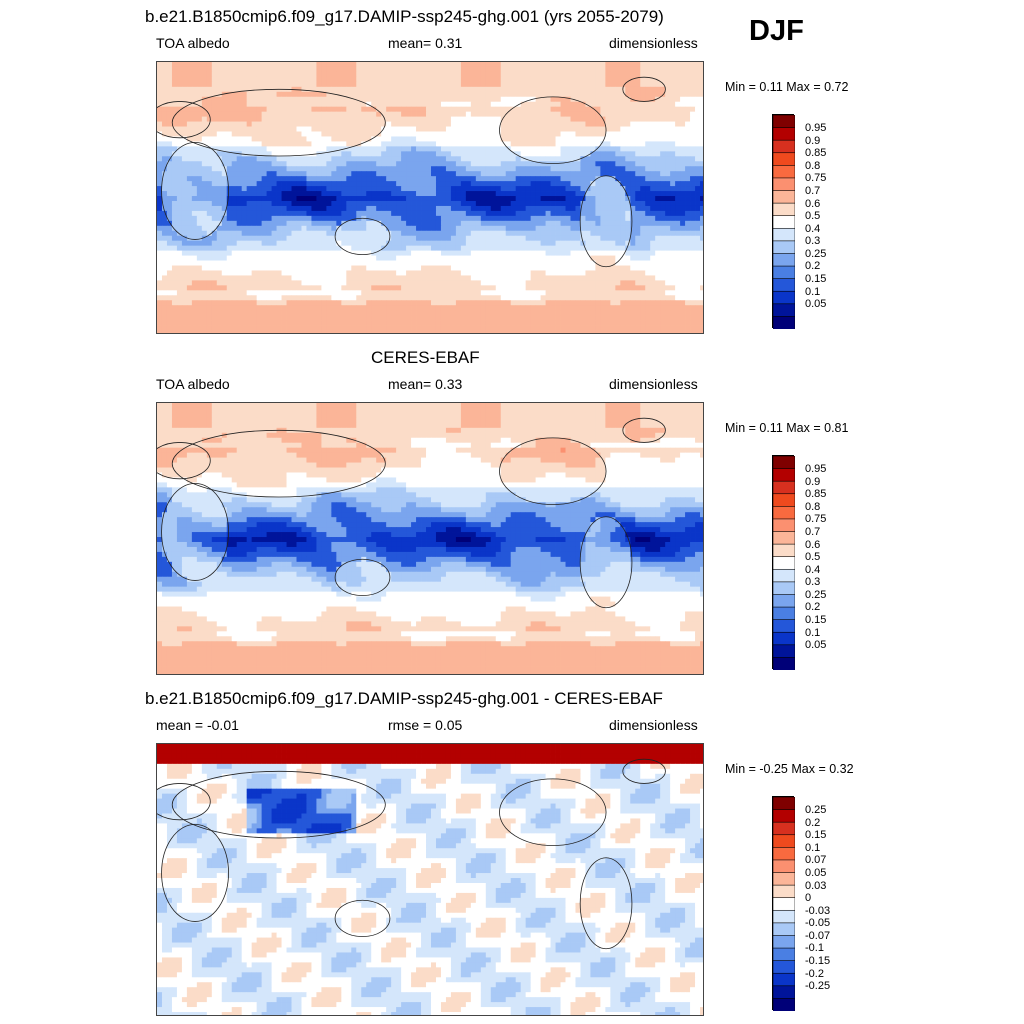  I want to click on colorbar-tick-label: 0.6, so click(813, 544).